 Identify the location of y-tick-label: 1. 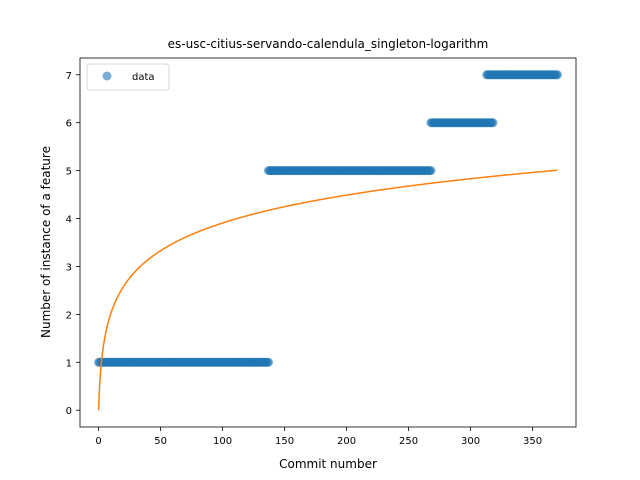
(69, 363).